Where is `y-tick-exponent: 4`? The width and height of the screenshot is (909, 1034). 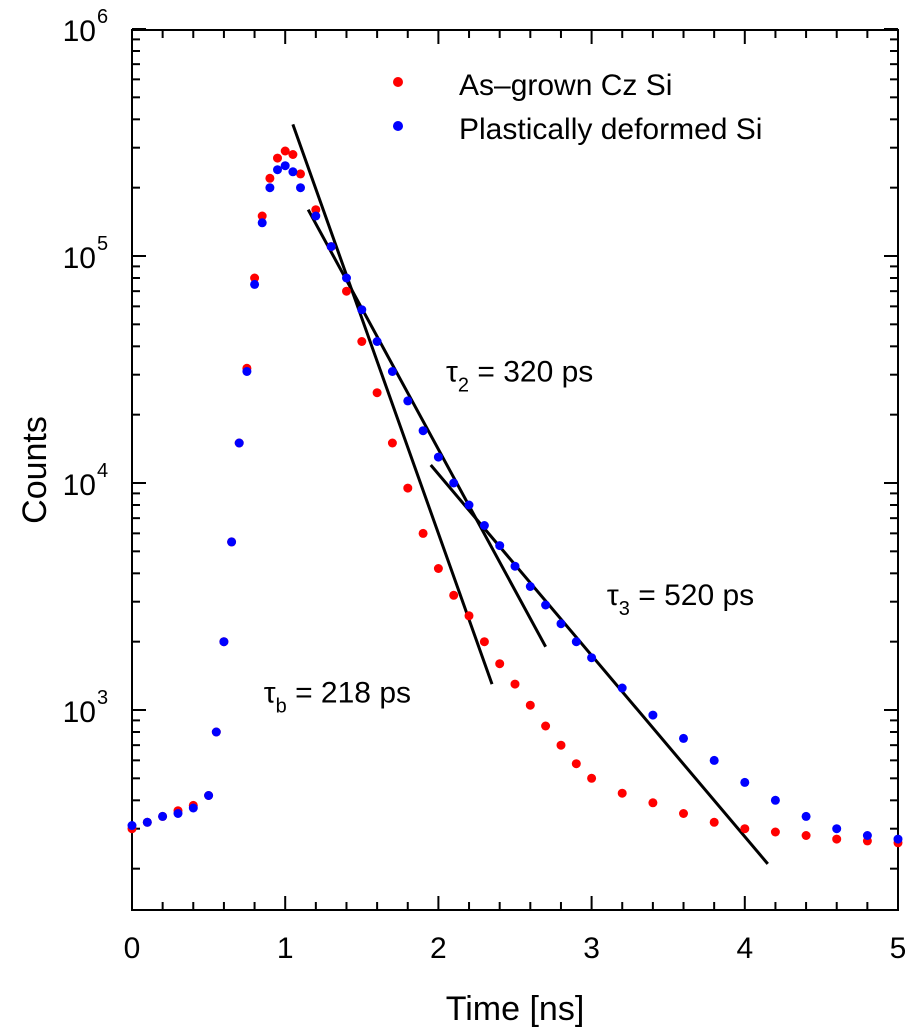
y-tick-exponent: 4 is located at coordinates (102, 471).